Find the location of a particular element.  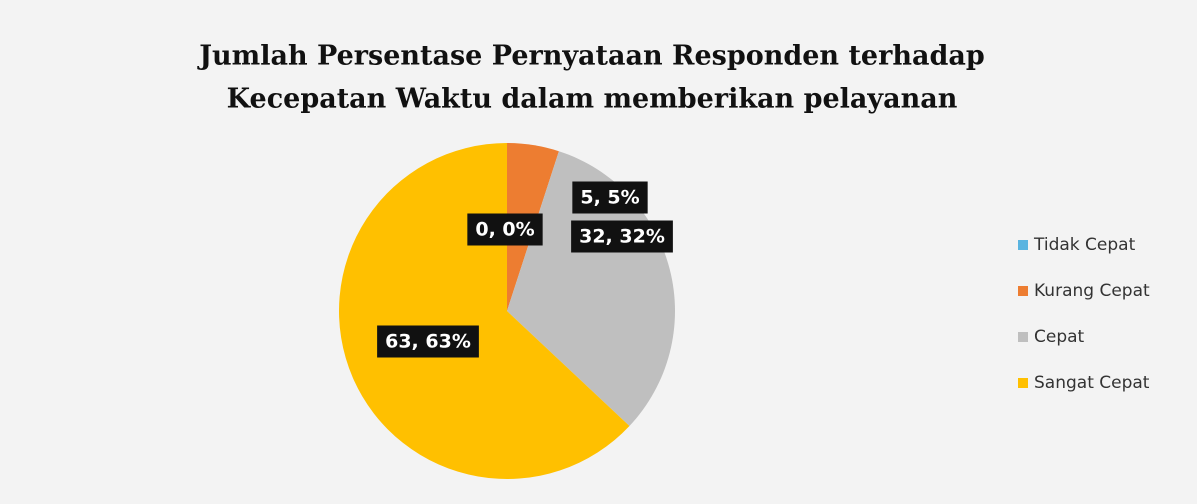

data-label: 0, 0% is located at coordinates (504, 230).